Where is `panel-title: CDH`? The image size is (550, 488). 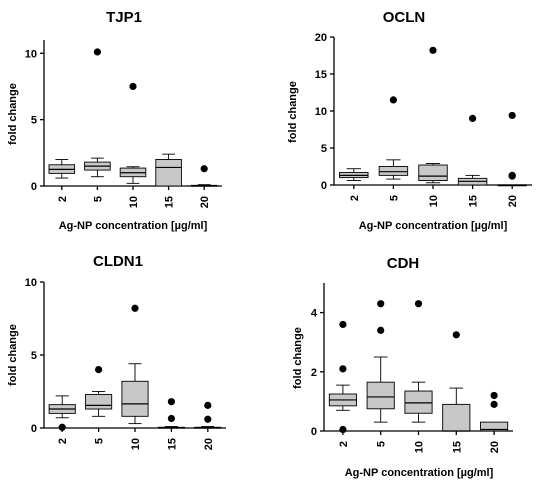 panel-title: CDH is located at coordinates (403, 263).